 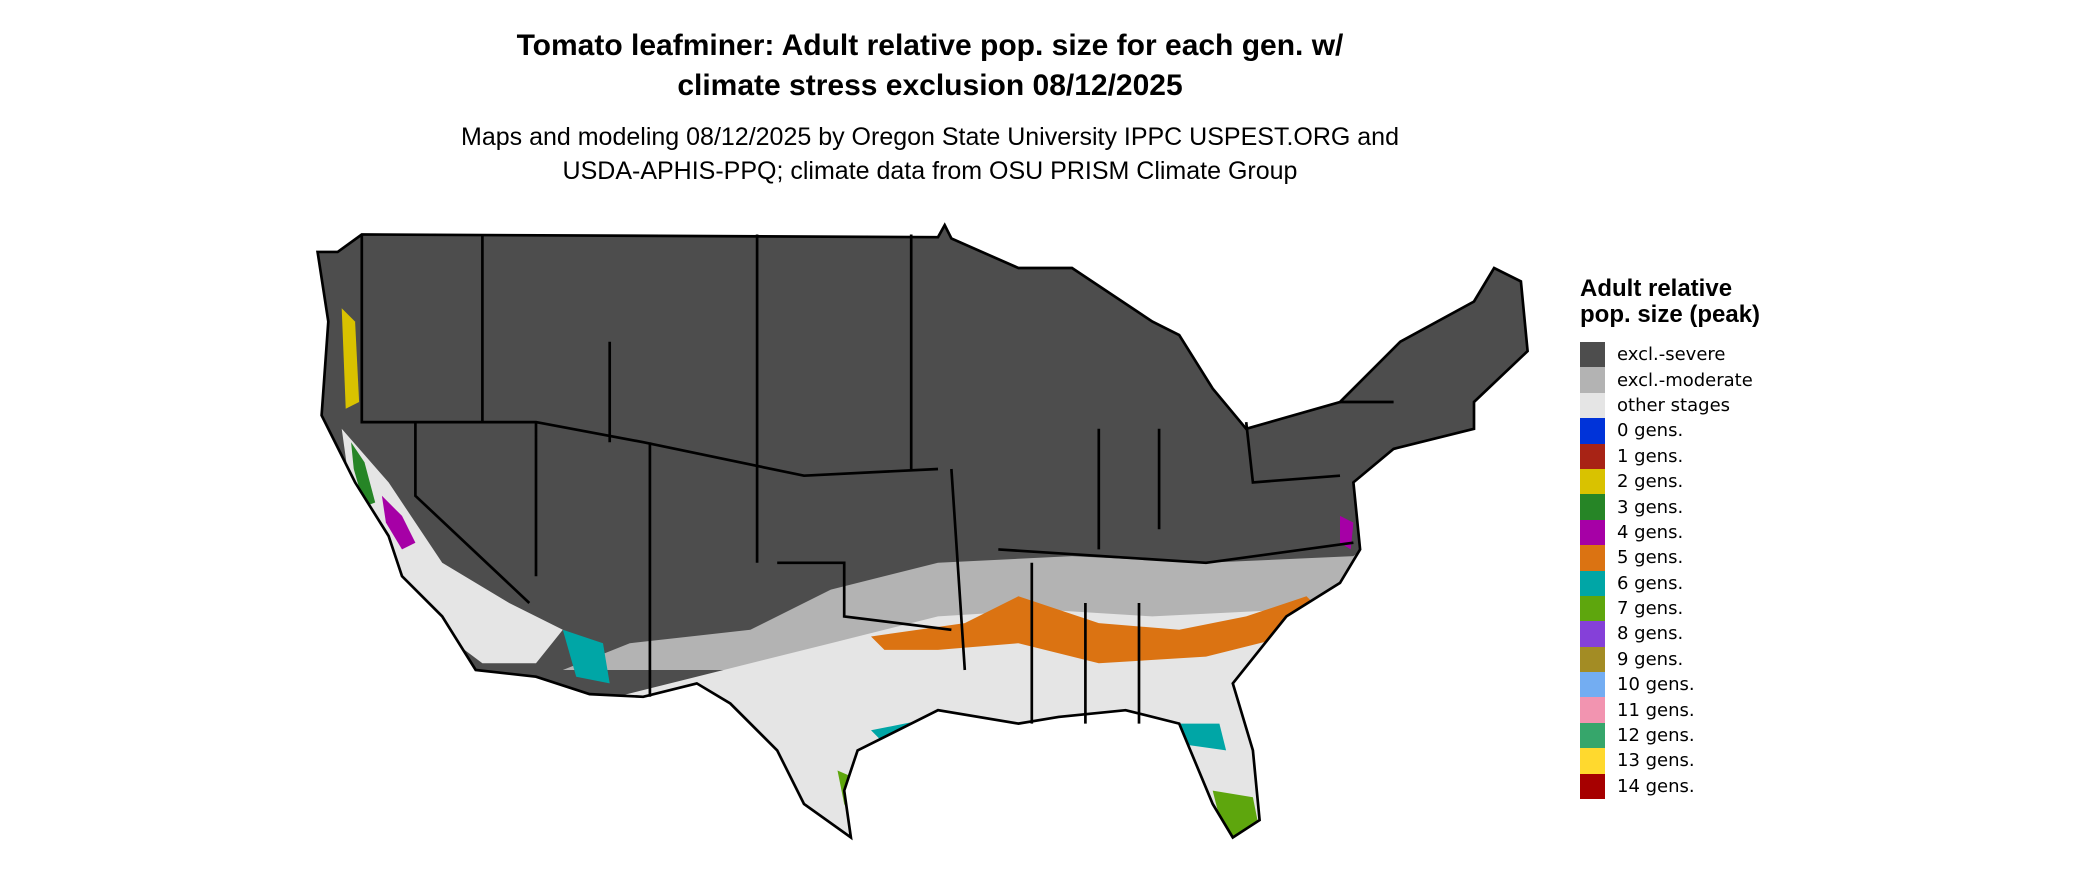 I want to click on legend-label: 1 gens., so click(x=1650, y=456).